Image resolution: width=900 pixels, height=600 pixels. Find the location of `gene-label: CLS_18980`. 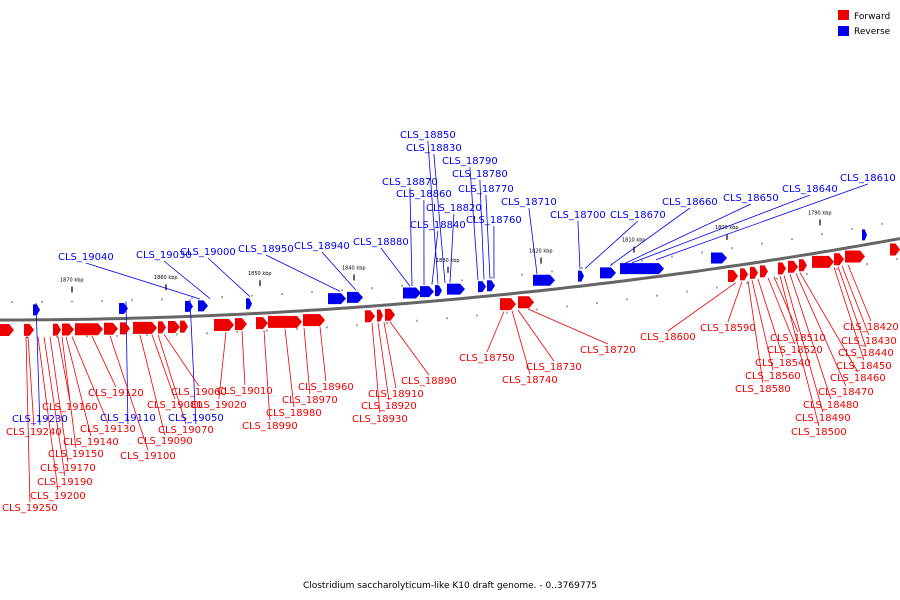

gene-label: CLS_18980 is located at coordinates (294, 413).